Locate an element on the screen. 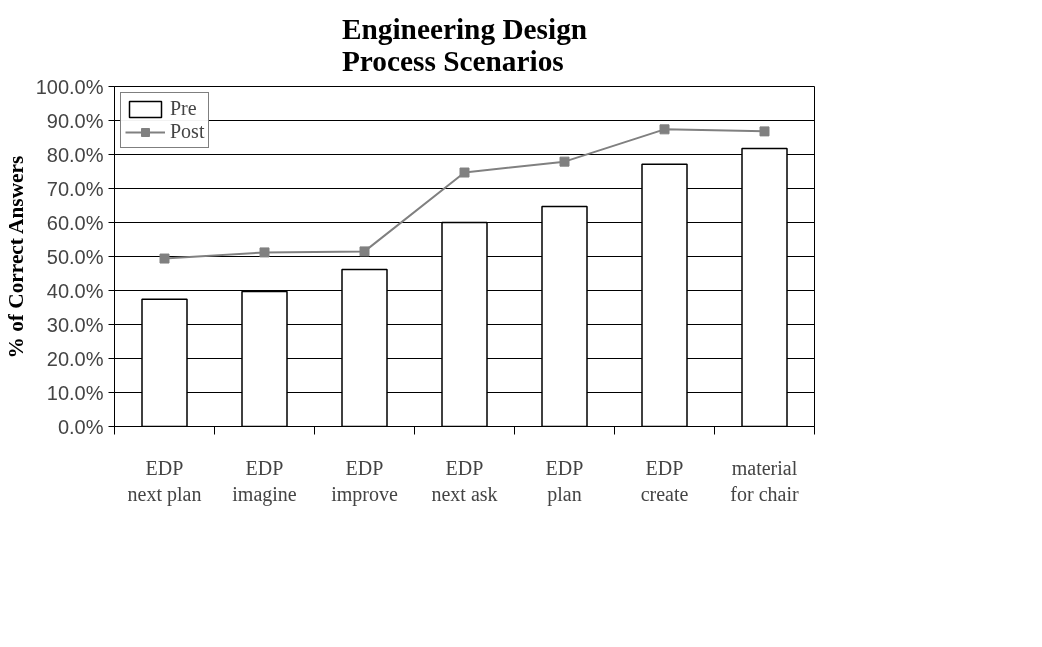 The height and width of the screenshot is (647, 1042). y-tick-label: 30.0% is located at coordinates (75, 324).